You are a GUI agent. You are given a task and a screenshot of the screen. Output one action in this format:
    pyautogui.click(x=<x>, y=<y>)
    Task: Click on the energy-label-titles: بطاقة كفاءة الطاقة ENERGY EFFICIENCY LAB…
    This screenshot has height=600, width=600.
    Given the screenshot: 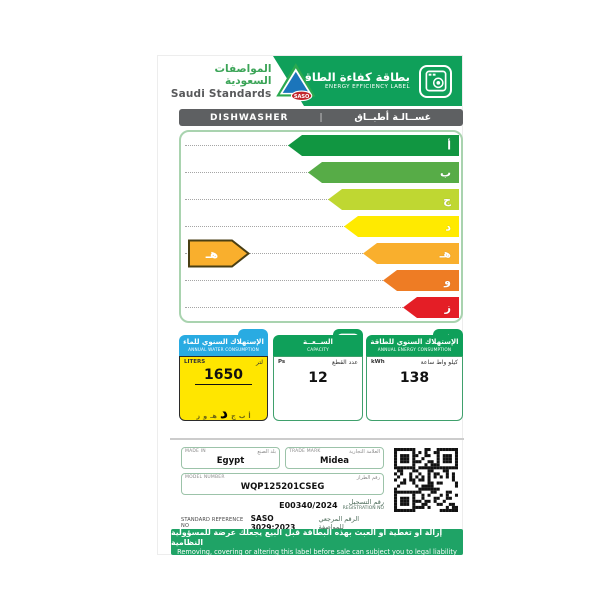 What is the action you would take?
    pyautogui.click(x=353, y=80)
    